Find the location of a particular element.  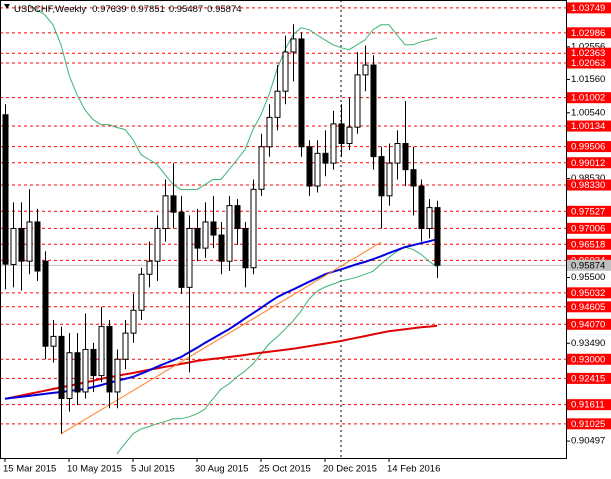

level-label-text: 1.00134 is located at coordinates (588, 126).